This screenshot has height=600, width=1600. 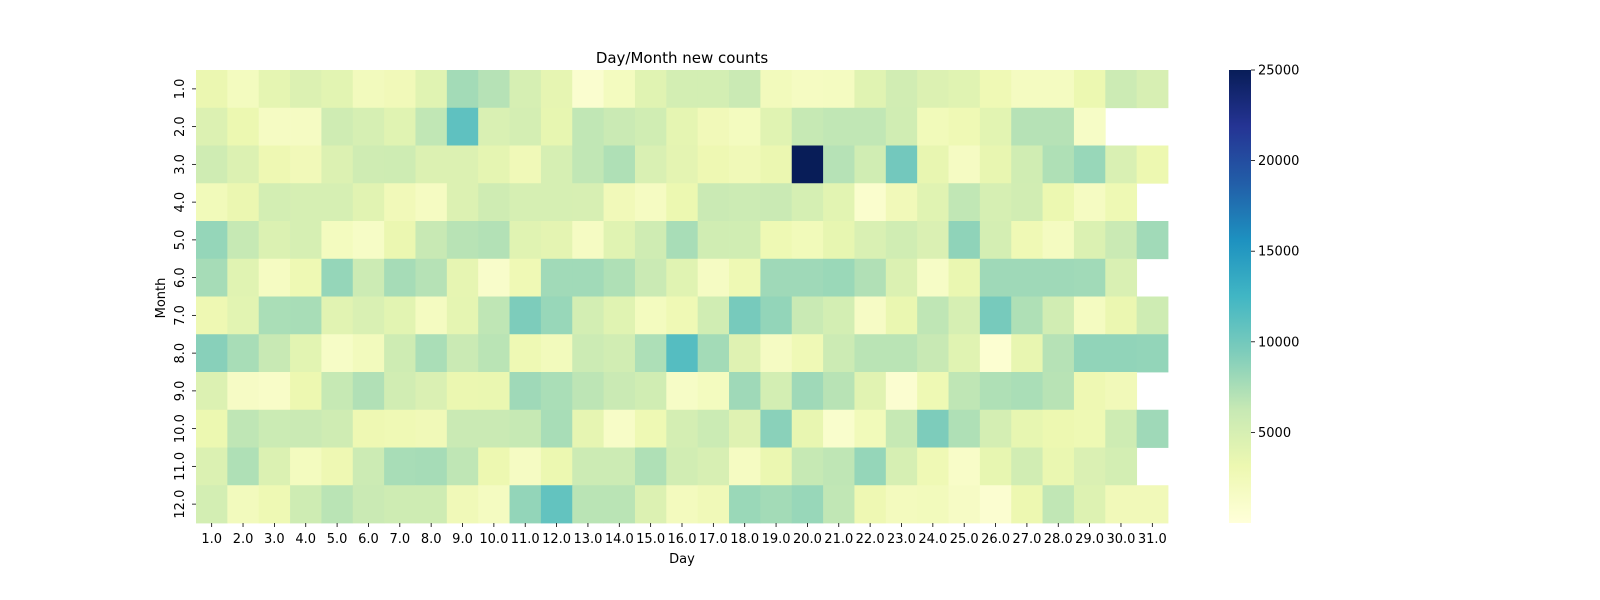 I want to click on x-tick-label: 6.0, so click(x=368, y=539).